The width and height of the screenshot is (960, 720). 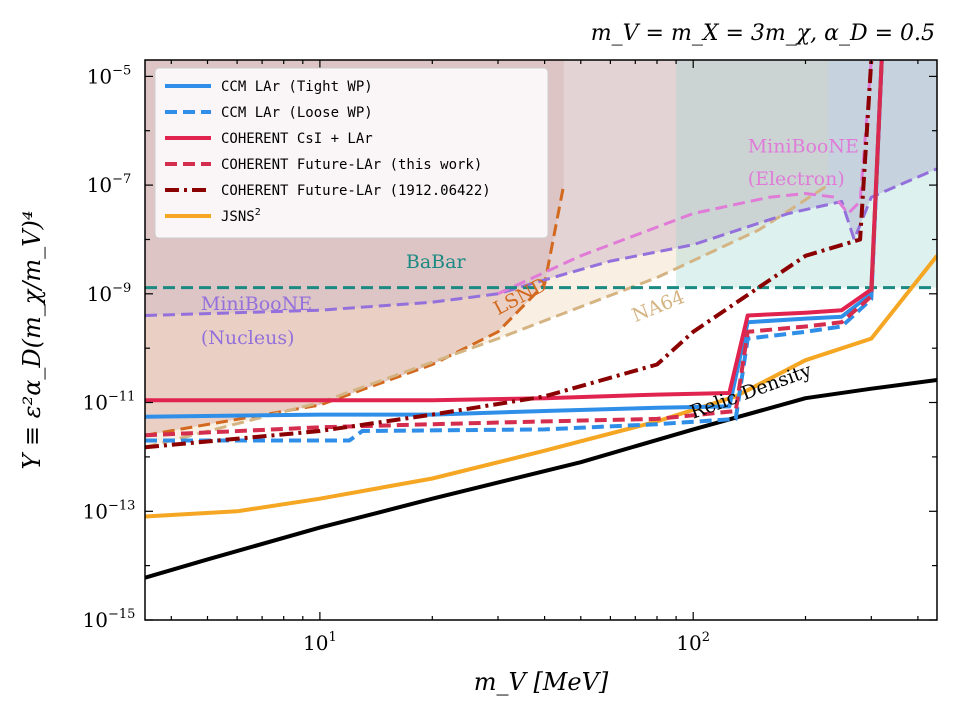 What do you see at coordinates (763, 33) in the screenshot?
I see `chart-title: m_V = m_X = 3m_χ, α_D = 0.5` at bounding box center [763, 33].